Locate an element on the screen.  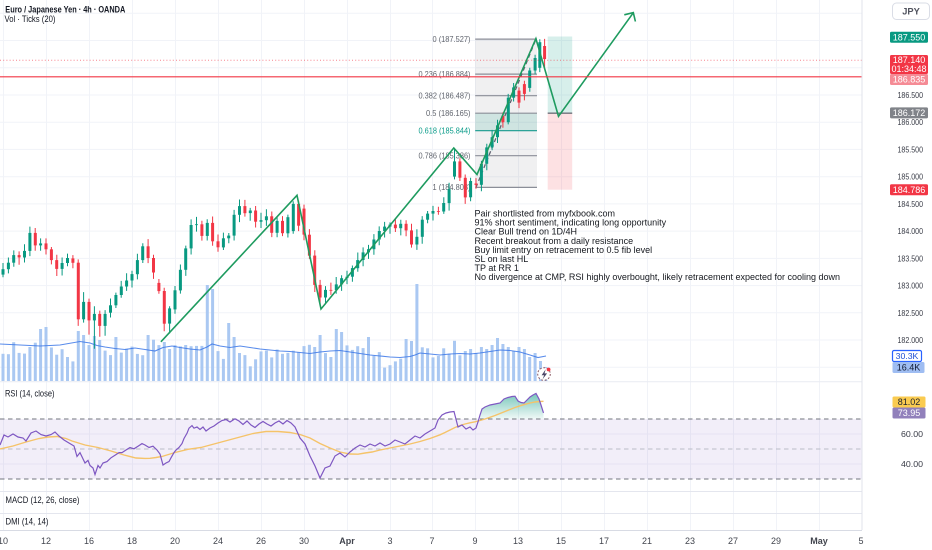
svg-text: 184.500 is located at coordinates (911, 204).